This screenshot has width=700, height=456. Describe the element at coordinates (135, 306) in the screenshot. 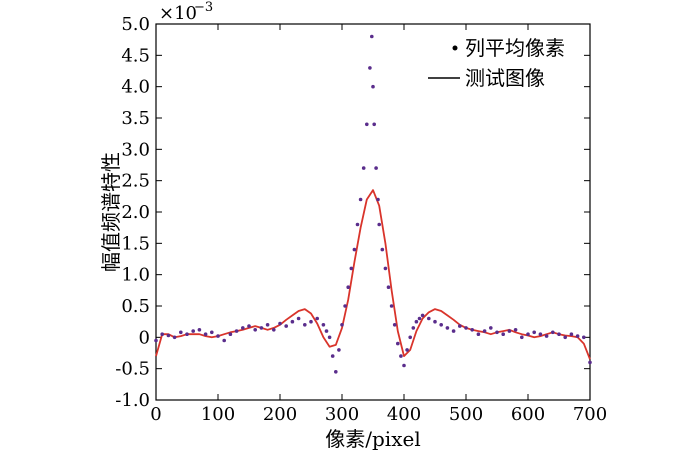

I see `y-tick-label: 0.5` at that location.